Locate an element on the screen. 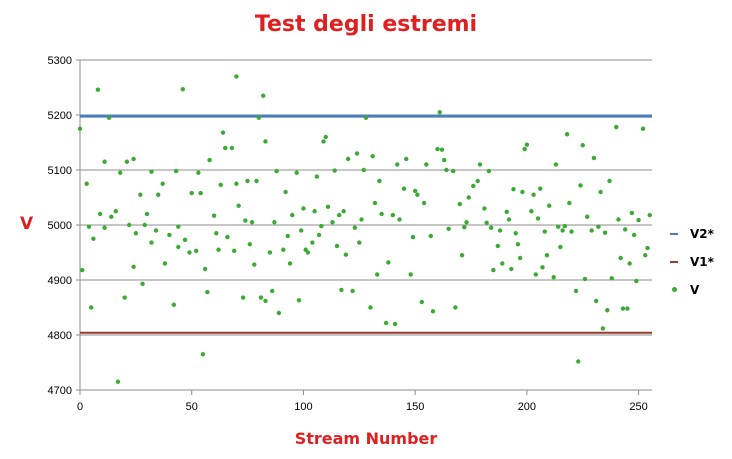  legend-line-v2-icon is located at coordinates (675, 234).